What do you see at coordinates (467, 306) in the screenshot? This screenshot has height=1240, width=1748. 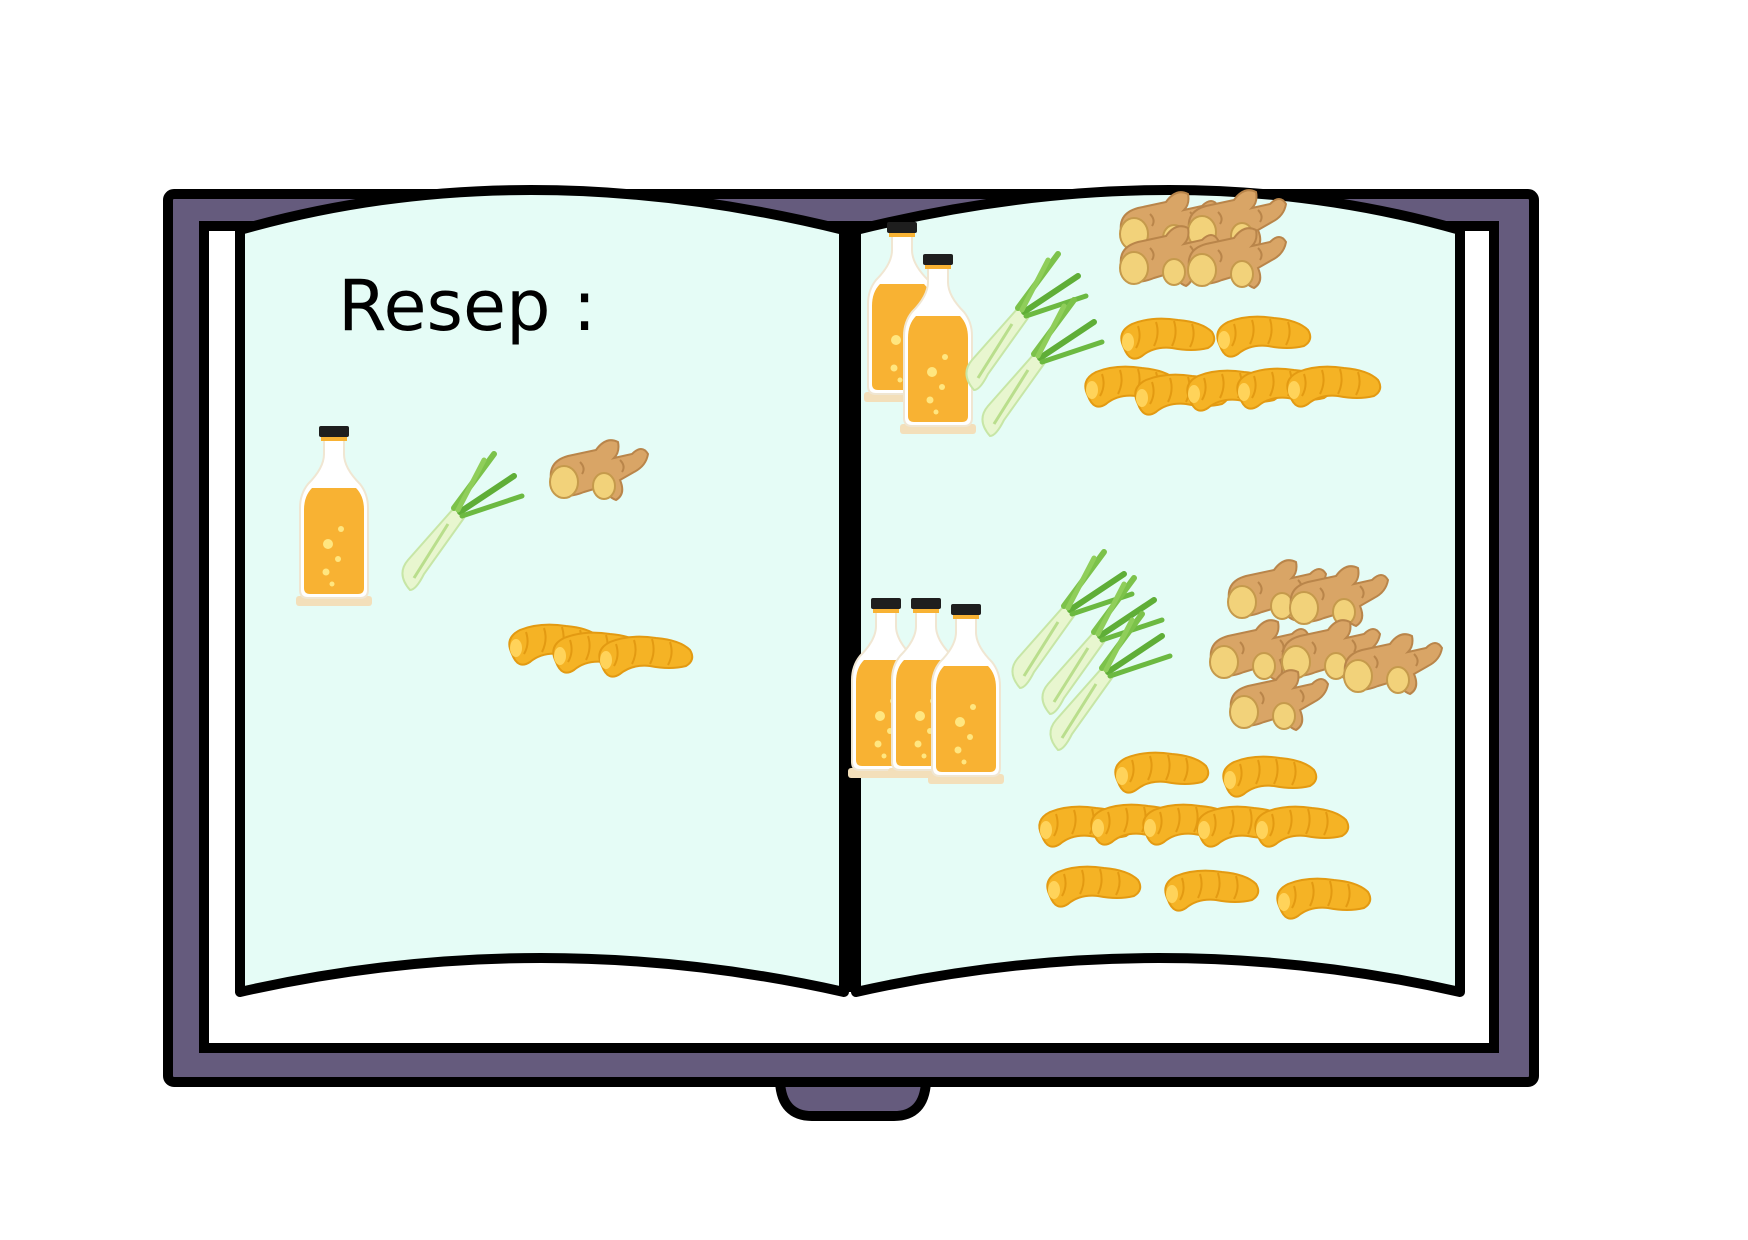 I see `page-title: Resep :` at bounding box center [467, 306].